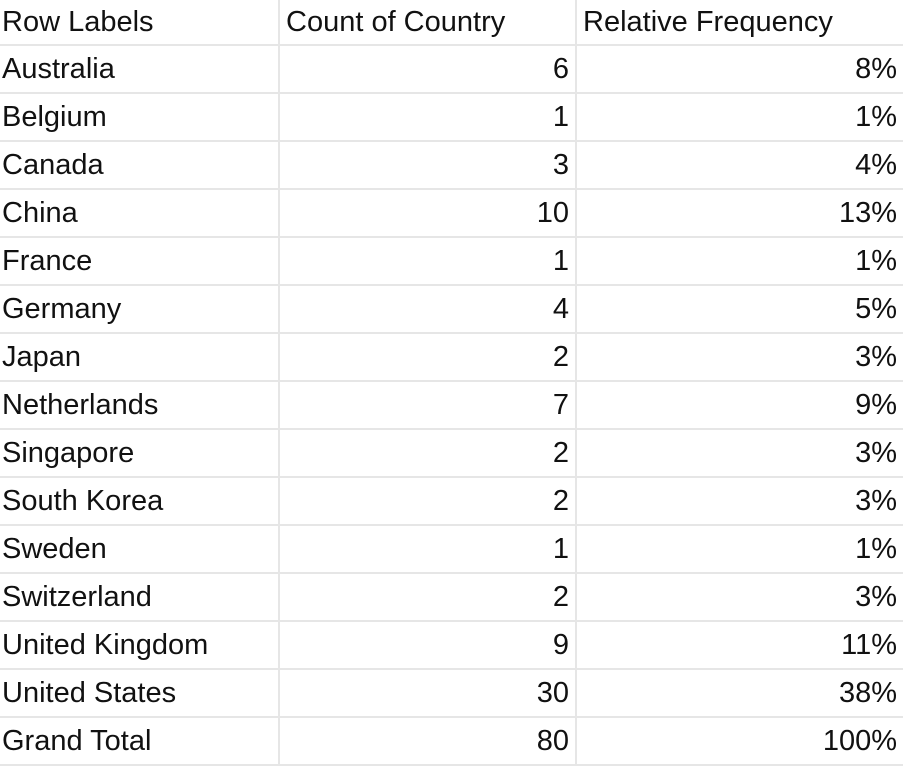 The width and height of the screenshot is (903, 780). What do you see at coordinates (428, 693) in the screenshot?
I see `cell-count: 30` at bounding box center [428, 693].